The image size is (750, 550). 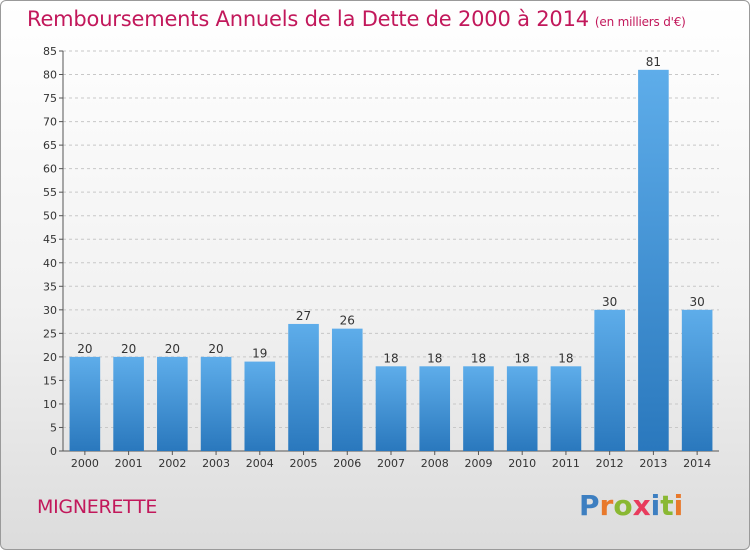 What do you see at coordinates (589, 505) in the screenshot?
I see `logo-letter: P` at bounding box center [589, 505].